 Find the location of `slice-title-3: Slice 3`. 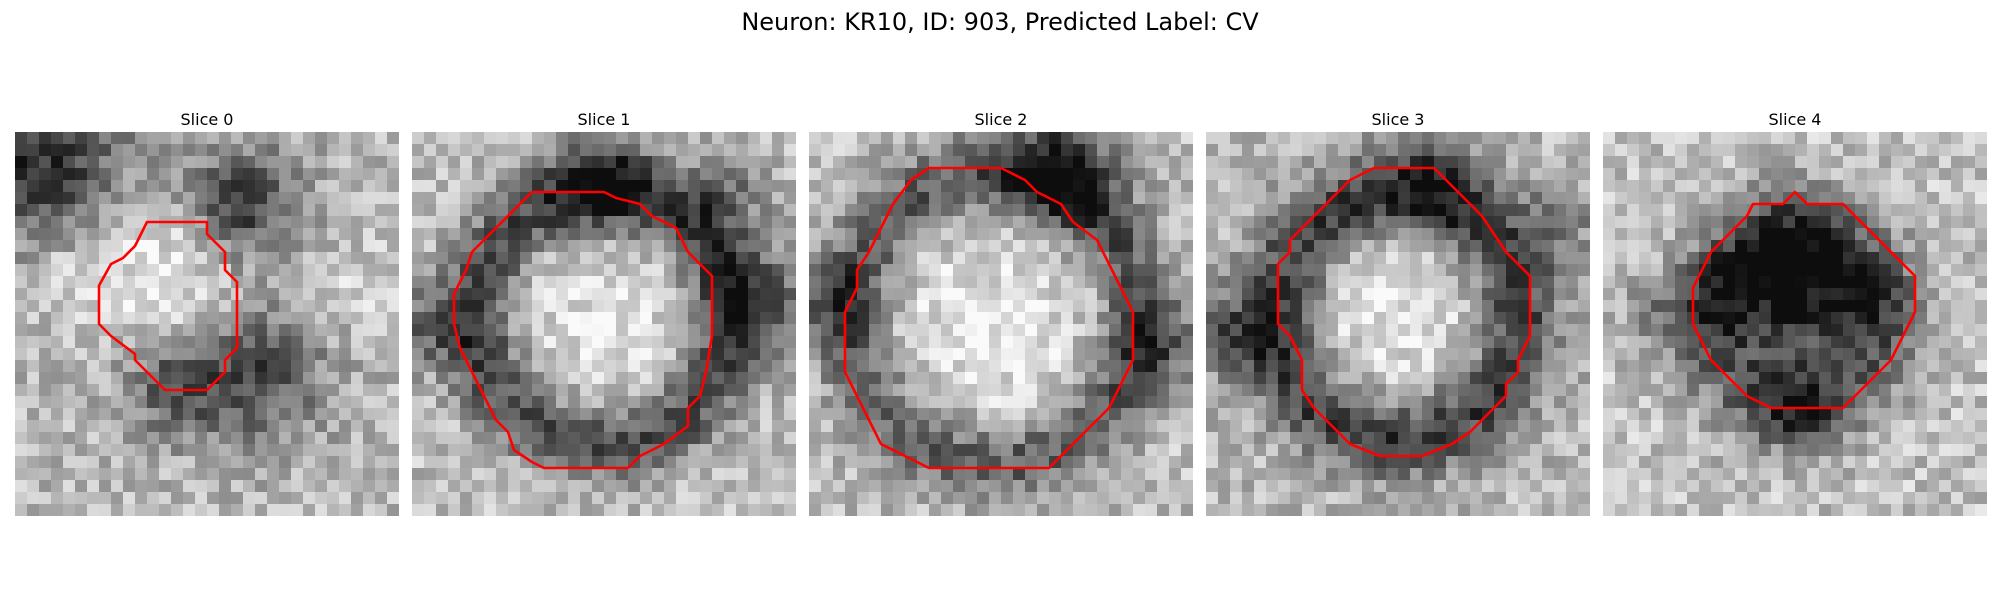

slice-title-3: Slice 3 is located at coordinates (1398, 119).